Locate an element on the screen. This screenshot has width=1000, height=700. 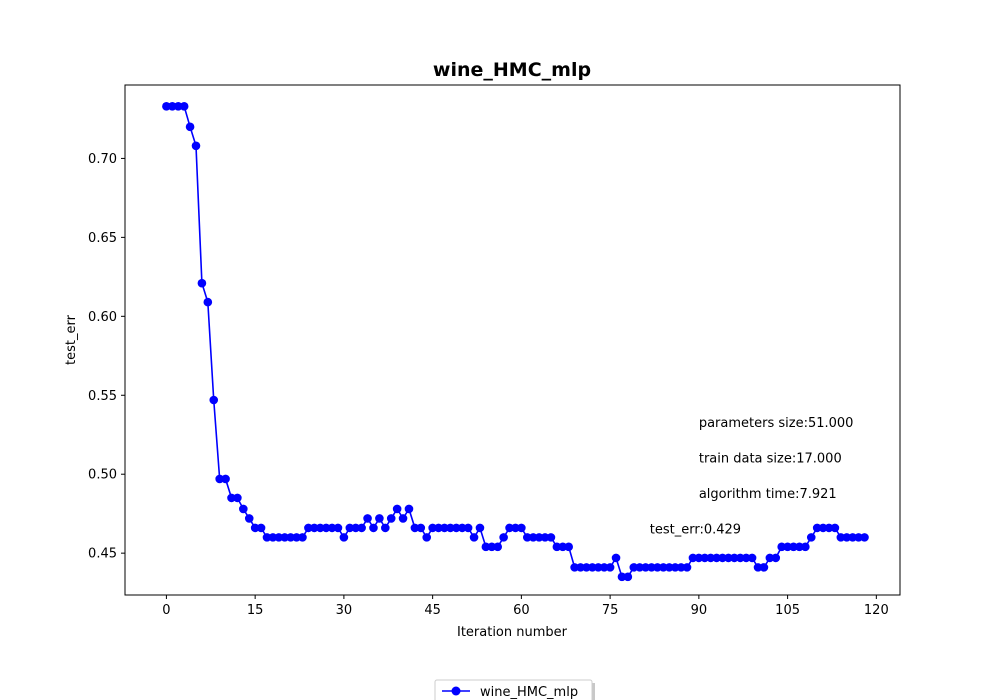
annotation-text: train data size:17.000 is located at coordinates (770, 458).